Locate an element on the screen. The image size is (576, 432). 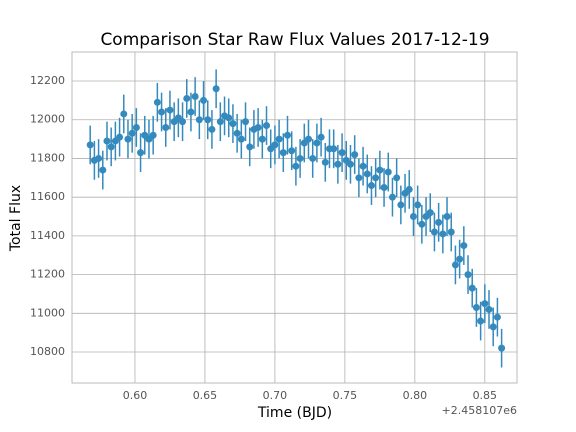
x-tick-label: 0.80 is located at coordinates (415, 395).